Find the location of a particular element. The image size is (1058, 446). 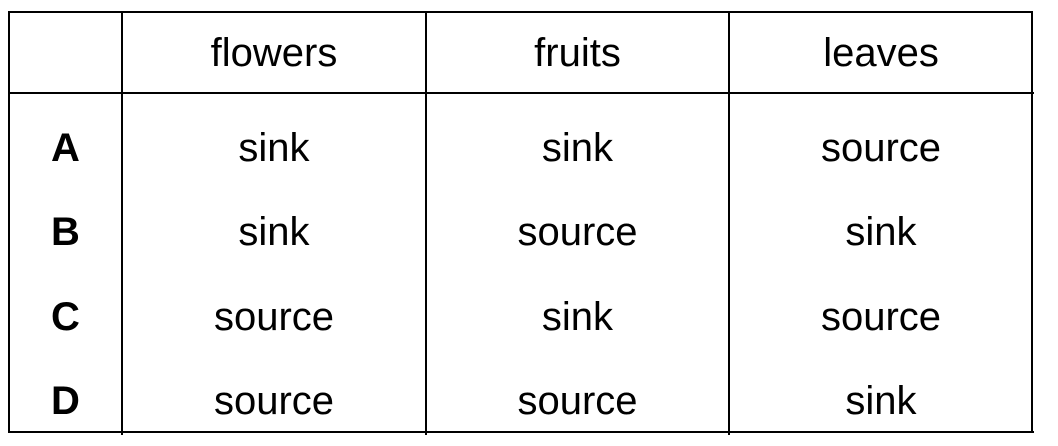

column-header: fruits is located at coordinates (577, 53).